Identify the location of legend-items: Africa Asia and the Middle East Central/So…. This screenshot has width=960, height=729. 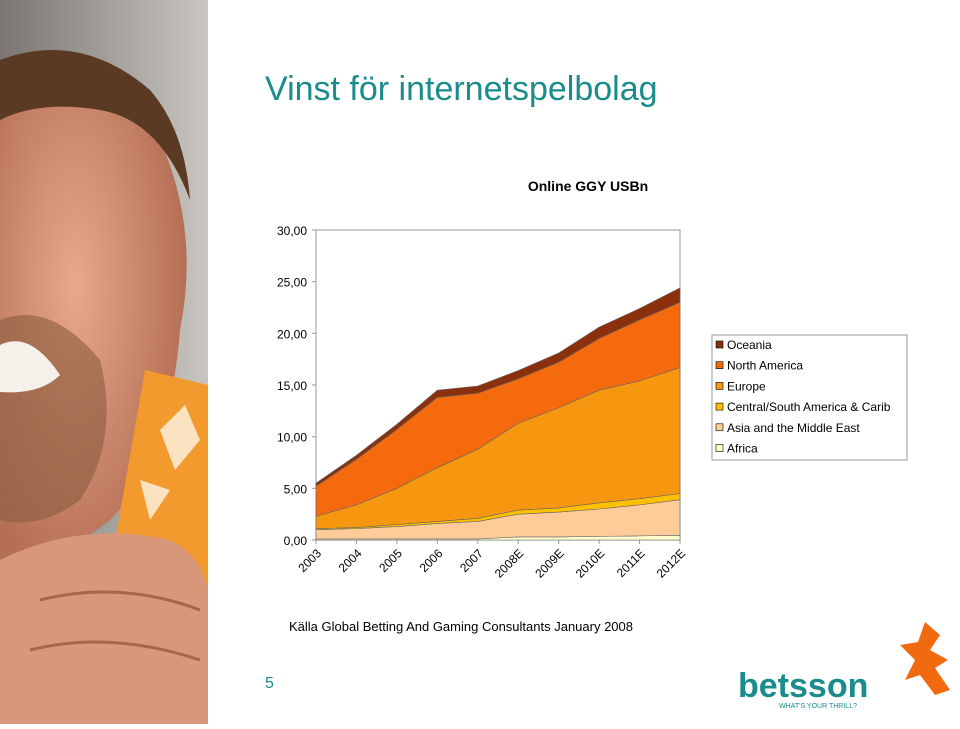
(803, 397).